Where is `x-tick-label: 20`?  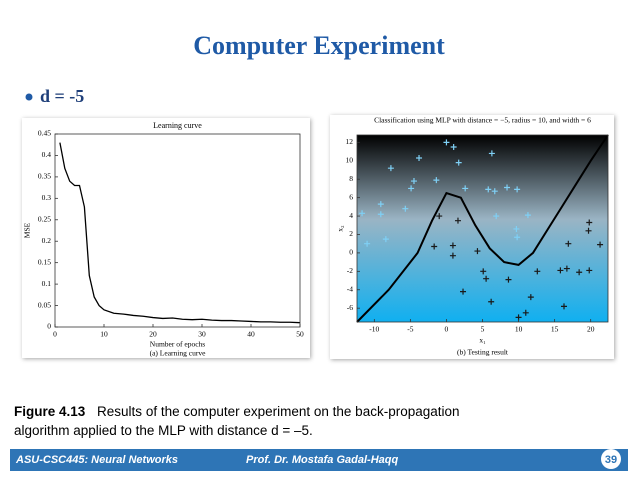
x-tick-label: 20 is located at coordinates (153, 334).